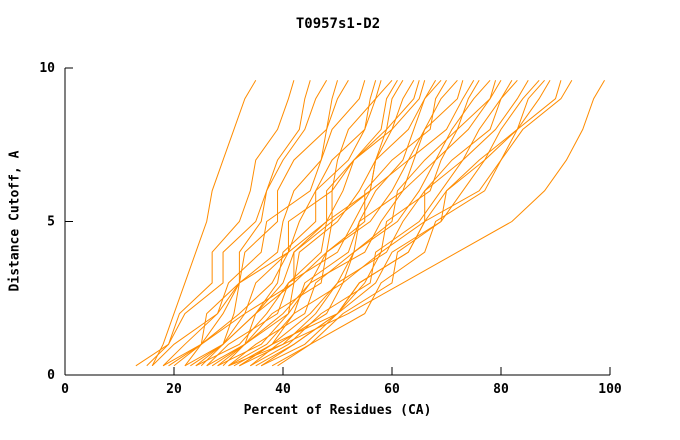 The image size is (680, 440). Describe the element at coordinates (338, 24) in the screenshot. I see `chart-title: T0957s1-D2` at that location.